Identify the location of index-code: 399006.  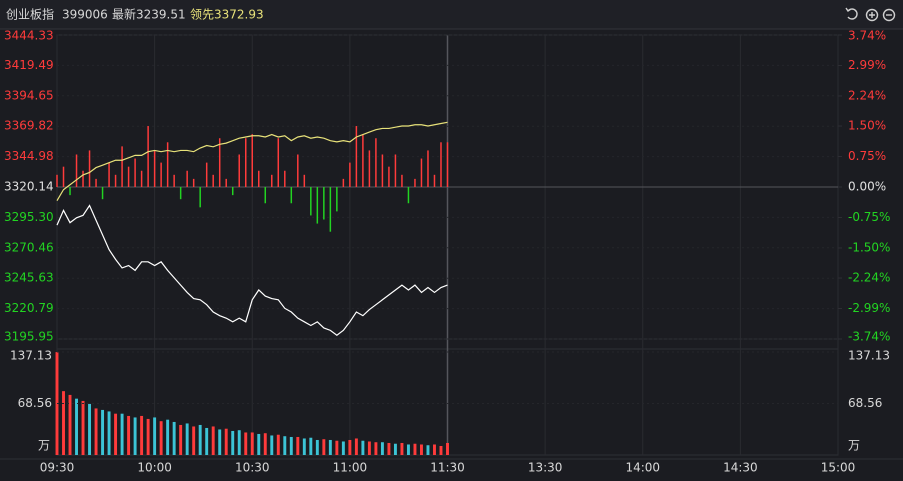
(85, 15).